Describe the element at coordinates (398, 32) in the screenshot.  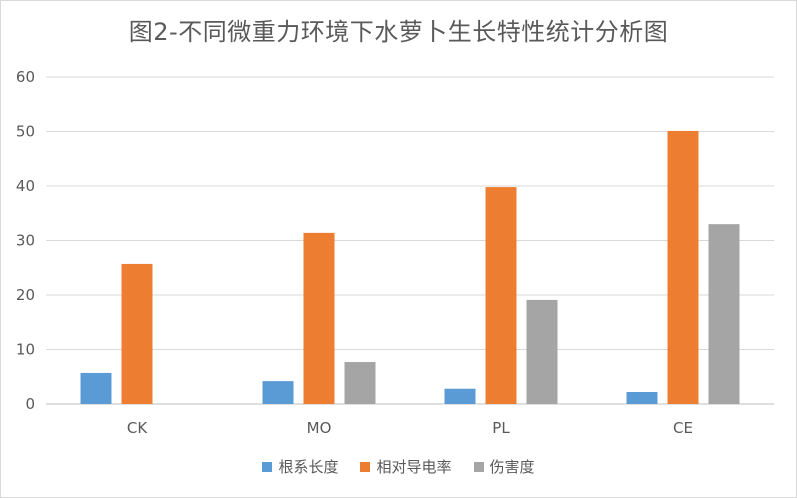
I see `chart-title: 图2-不同微重力环境下水萝卜生长特性统计分析图` at that location.